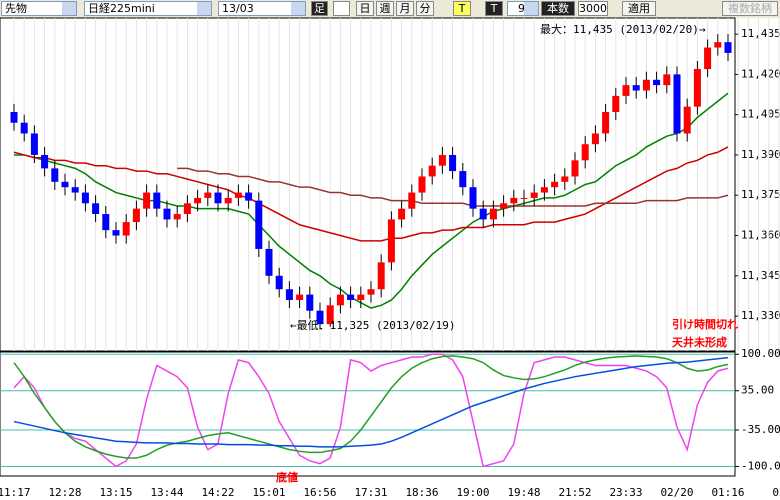 The width and height of the screenshot is (780, 500). I want to click on x-tick-label: 17:31, so click(370, 492).